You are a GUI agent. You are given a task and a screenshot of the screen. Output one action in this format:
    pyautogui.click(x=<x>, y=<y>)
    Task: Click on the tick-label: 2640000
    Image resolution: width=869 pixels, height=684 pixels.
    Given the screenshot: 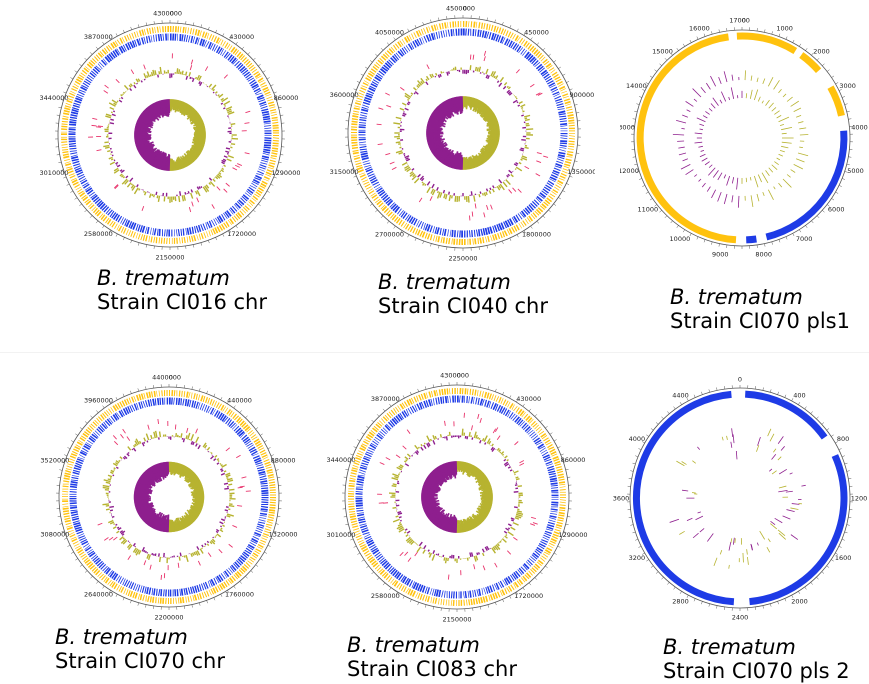 What is the action you would take?
    pyautogui.click(x=98, y=595)
    